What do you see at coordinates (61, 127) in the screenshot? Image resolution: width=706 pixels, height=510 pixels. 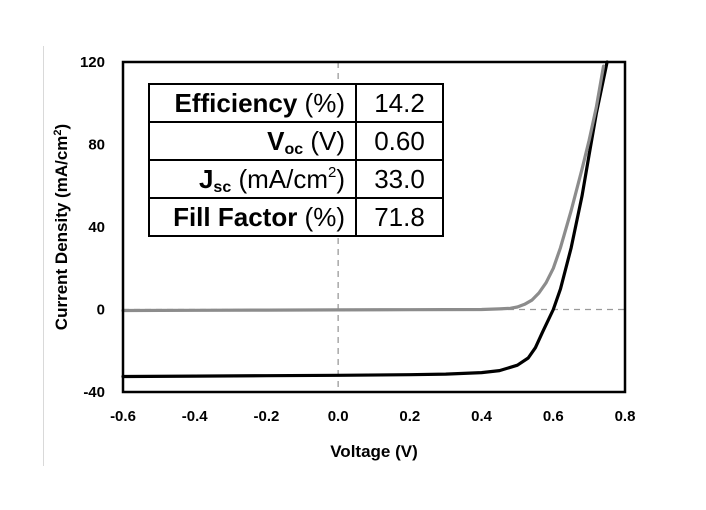 I see `y-axis-title-end: )` at bounding box center [61, 127].